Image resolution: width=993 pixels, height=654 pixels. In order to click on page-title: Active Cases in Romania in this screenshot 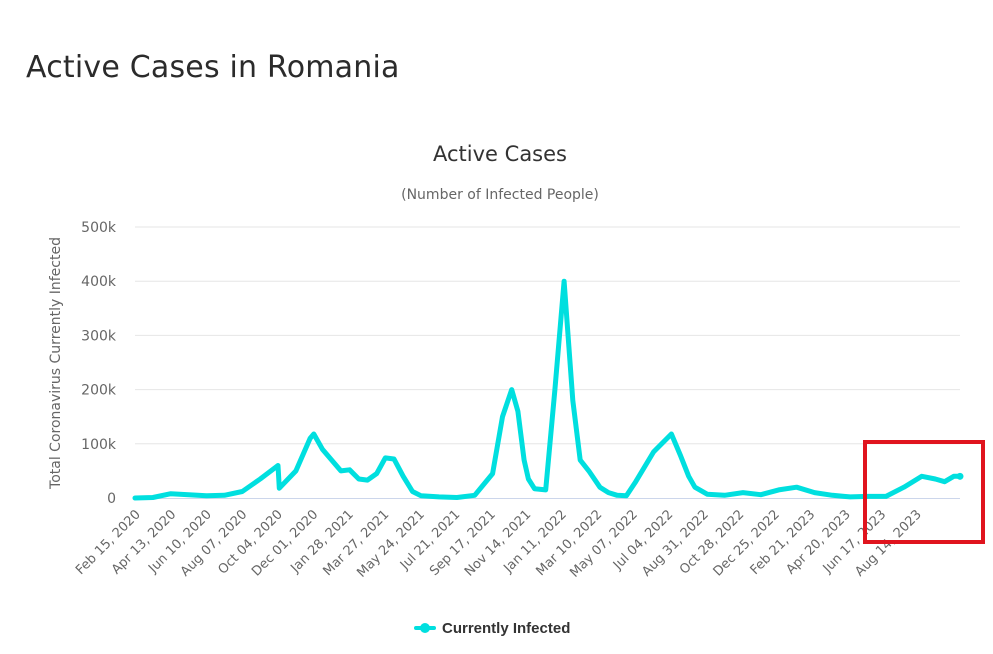, I will do `click(213, 67)`.